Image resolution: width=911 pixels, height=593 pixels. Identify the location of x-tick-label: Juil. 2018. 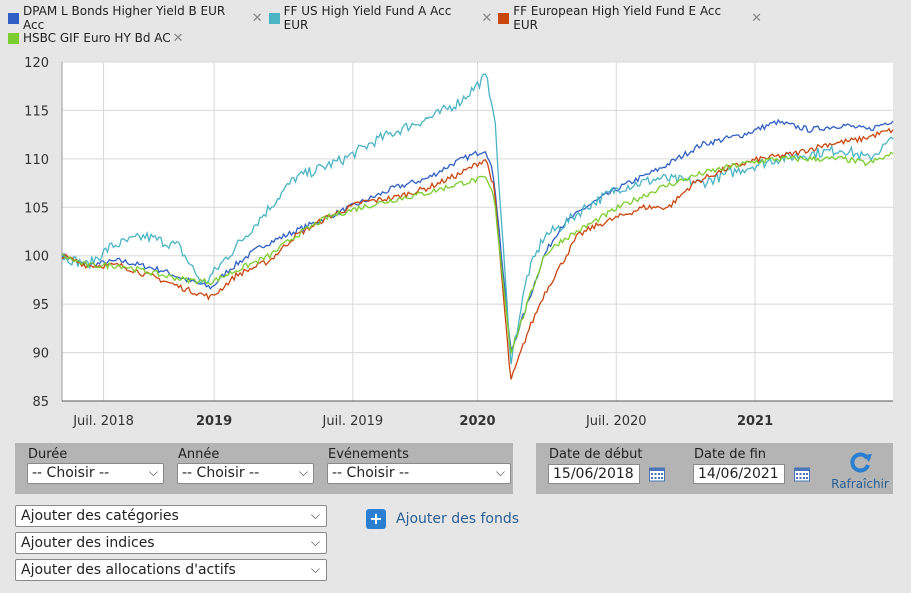
(103, 421).